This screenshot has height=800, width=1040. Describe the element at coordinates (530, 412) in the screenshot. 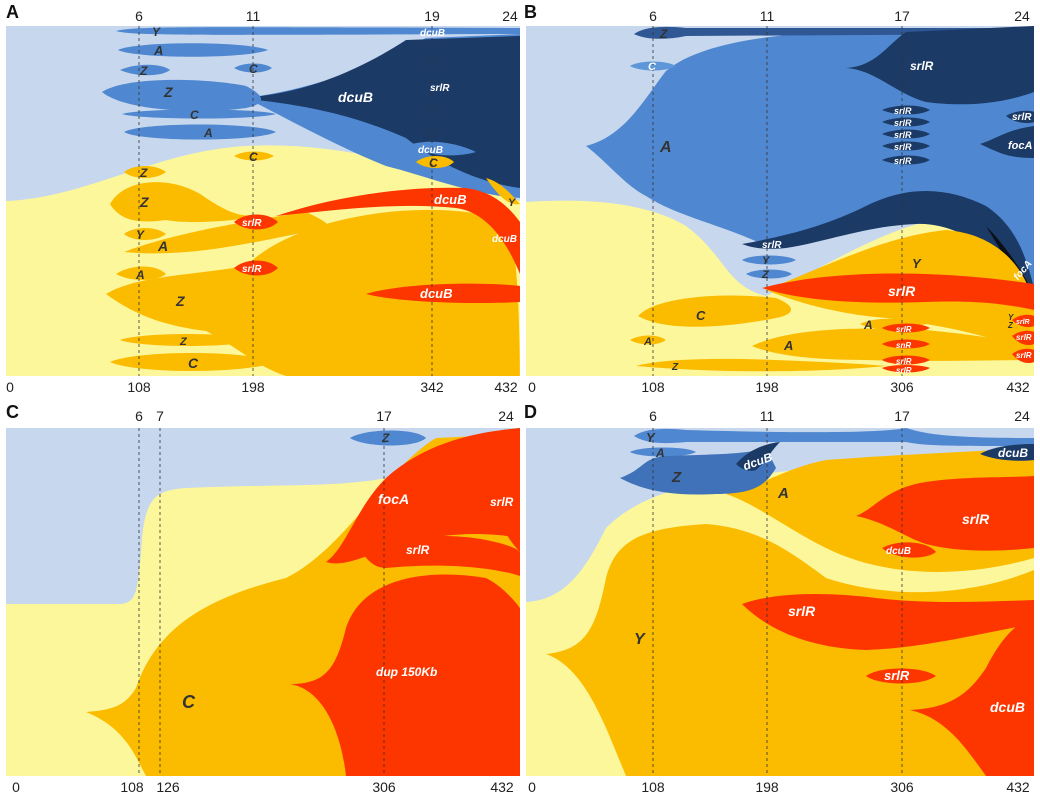

I see `panel-letter: D` at that location.